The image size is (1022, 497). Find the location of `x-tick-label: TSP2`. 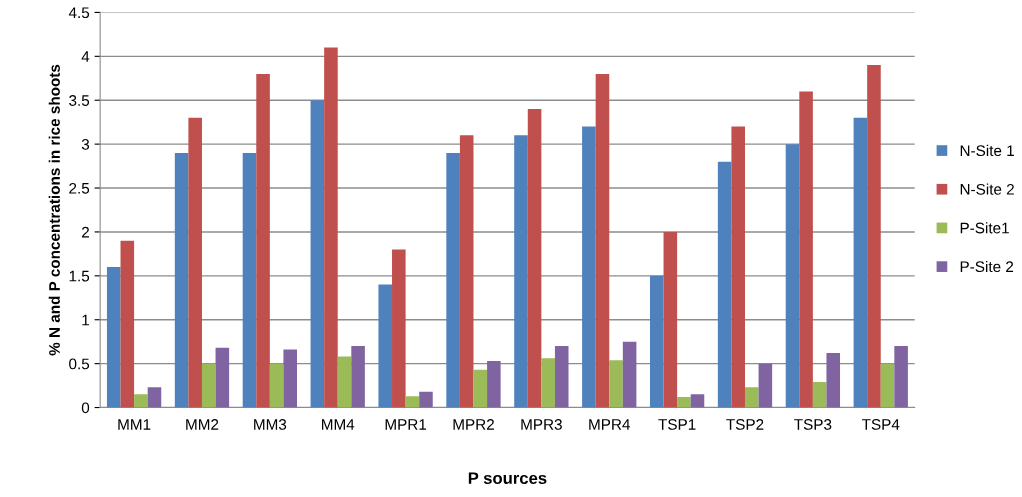

x-tick-label: TSP2 is located at coordinates (745, 424).